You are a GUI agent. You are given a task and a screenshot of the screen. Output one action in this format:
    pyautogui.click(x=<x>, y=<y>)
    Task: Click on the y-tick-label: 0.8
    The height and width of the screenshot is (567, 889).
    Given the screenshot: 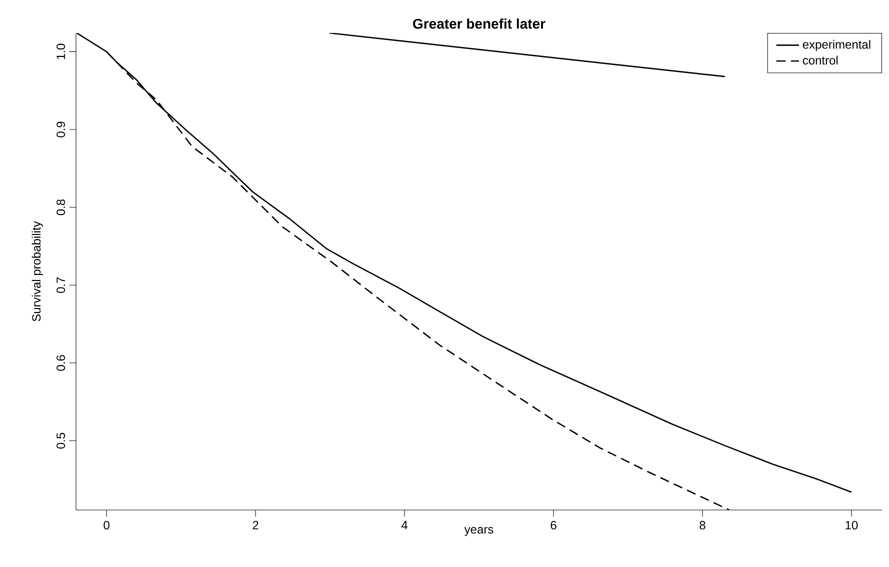 What is the action you would take?
    pyautogui.click(x=61, y=207)
    